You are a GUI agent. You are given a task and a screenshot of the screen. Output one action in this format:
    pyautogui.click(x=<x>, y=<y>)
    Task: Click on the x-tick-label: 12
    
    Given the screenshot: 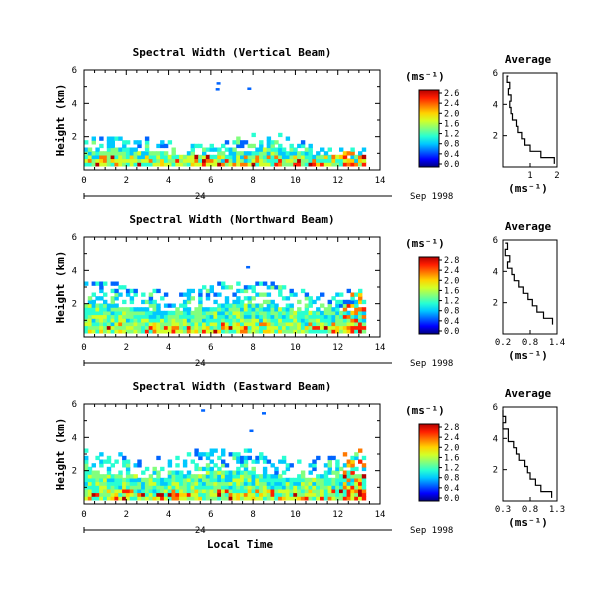 What is the action you would take?
    pyautogui.click(x=337, y=348)
    